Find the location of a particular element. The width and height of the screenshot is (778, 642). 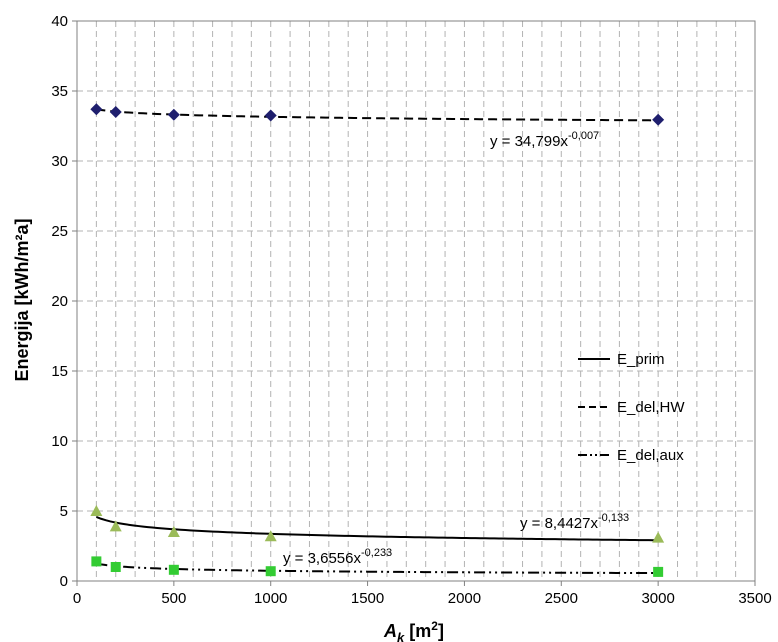

y-tick-label: 5 is located at coordinates (64, 511).